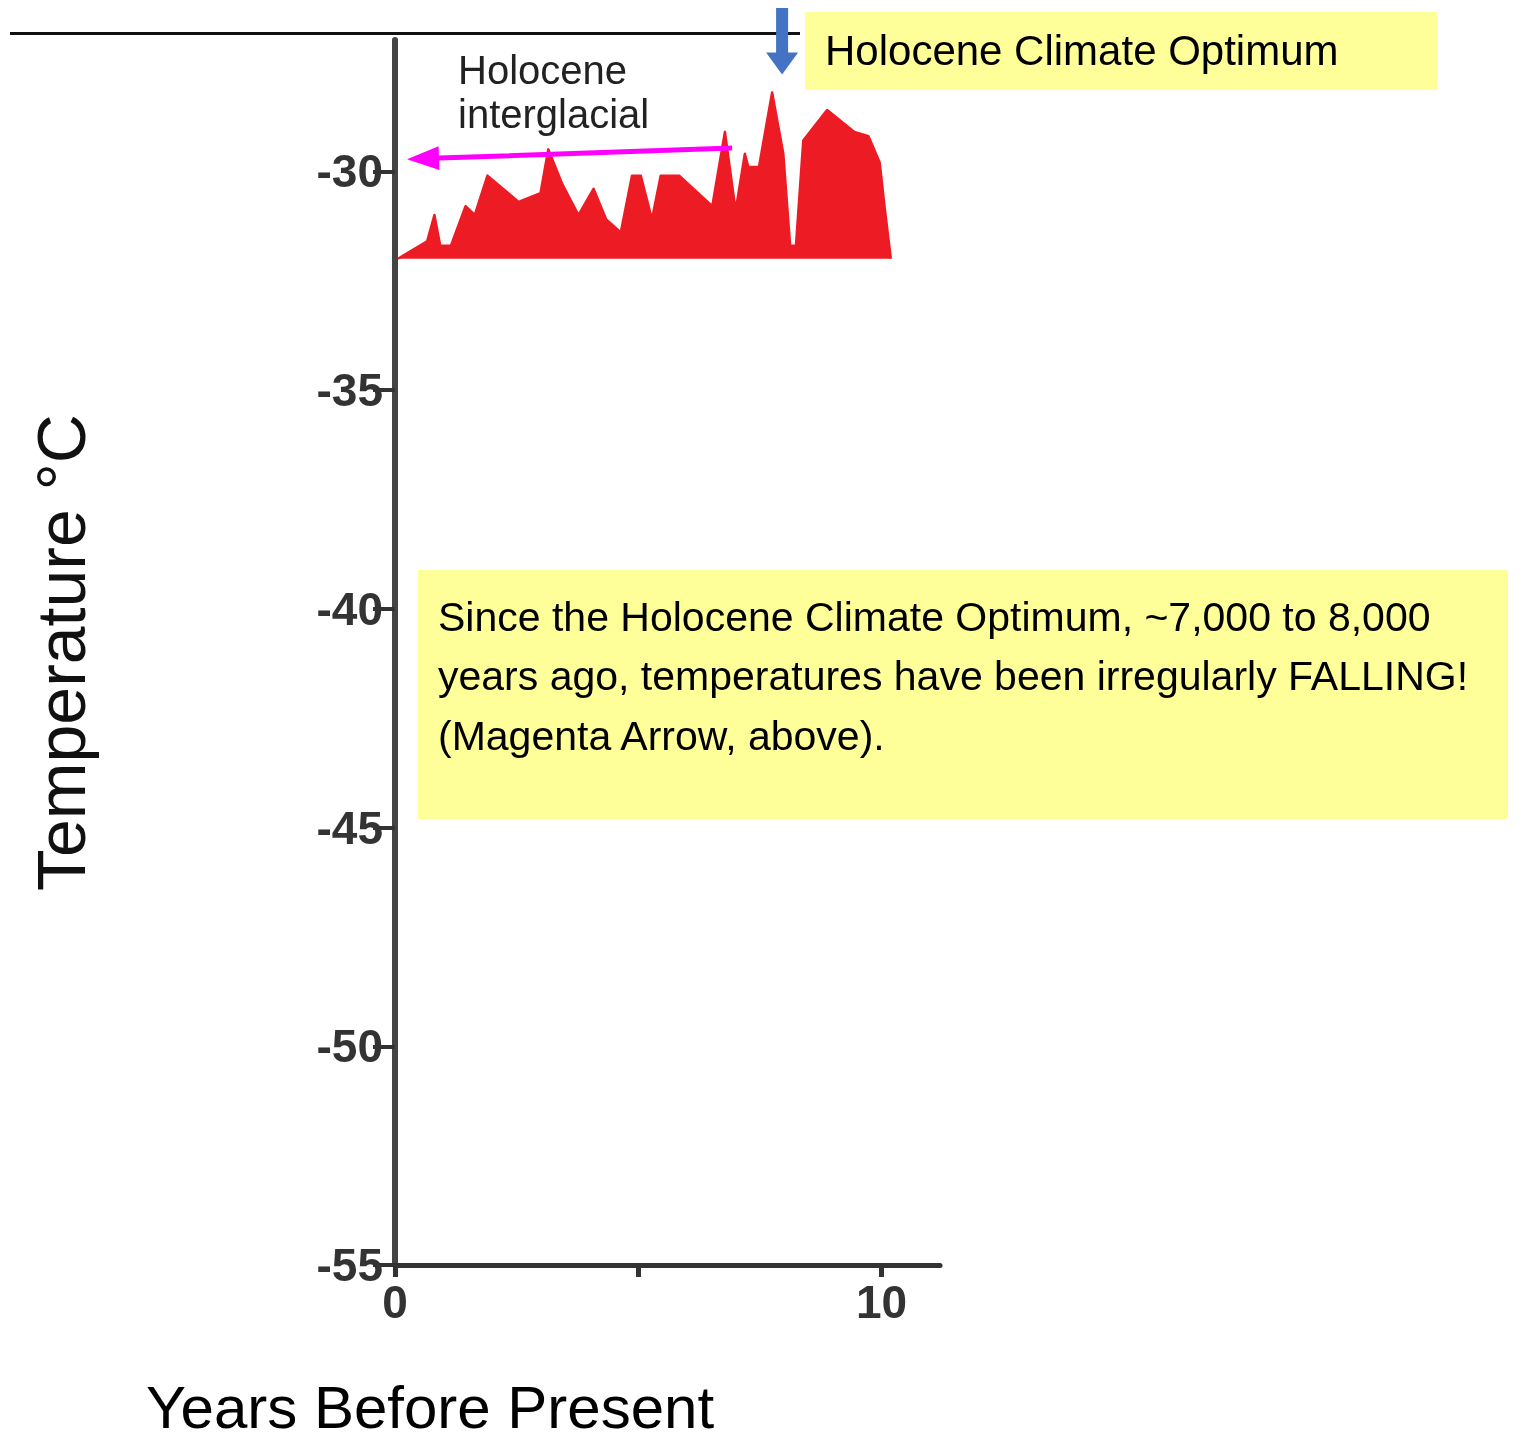 Image resolution: width=1537 pixels, height=1440 pixels. I want to click on x-tick-label: 0, so click(395, 1302).